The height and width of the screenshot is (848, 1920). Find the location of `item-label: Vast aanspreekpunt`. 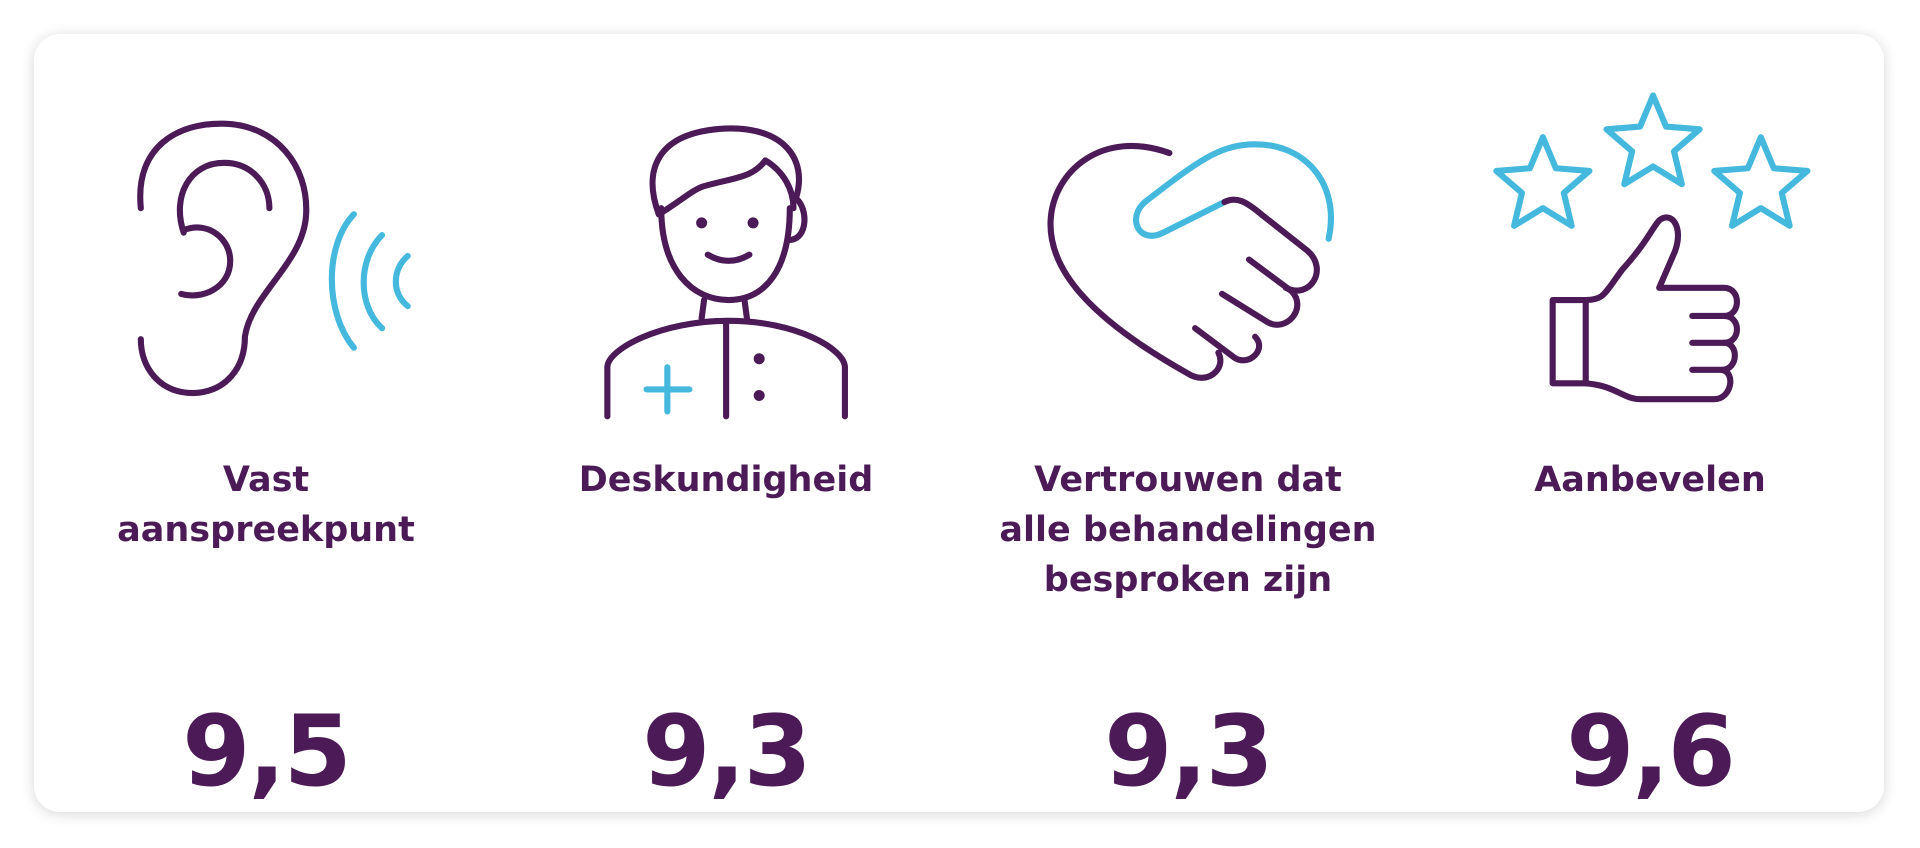

item-label: Vast aanspreekpunt is located at coordinates (266, 555).